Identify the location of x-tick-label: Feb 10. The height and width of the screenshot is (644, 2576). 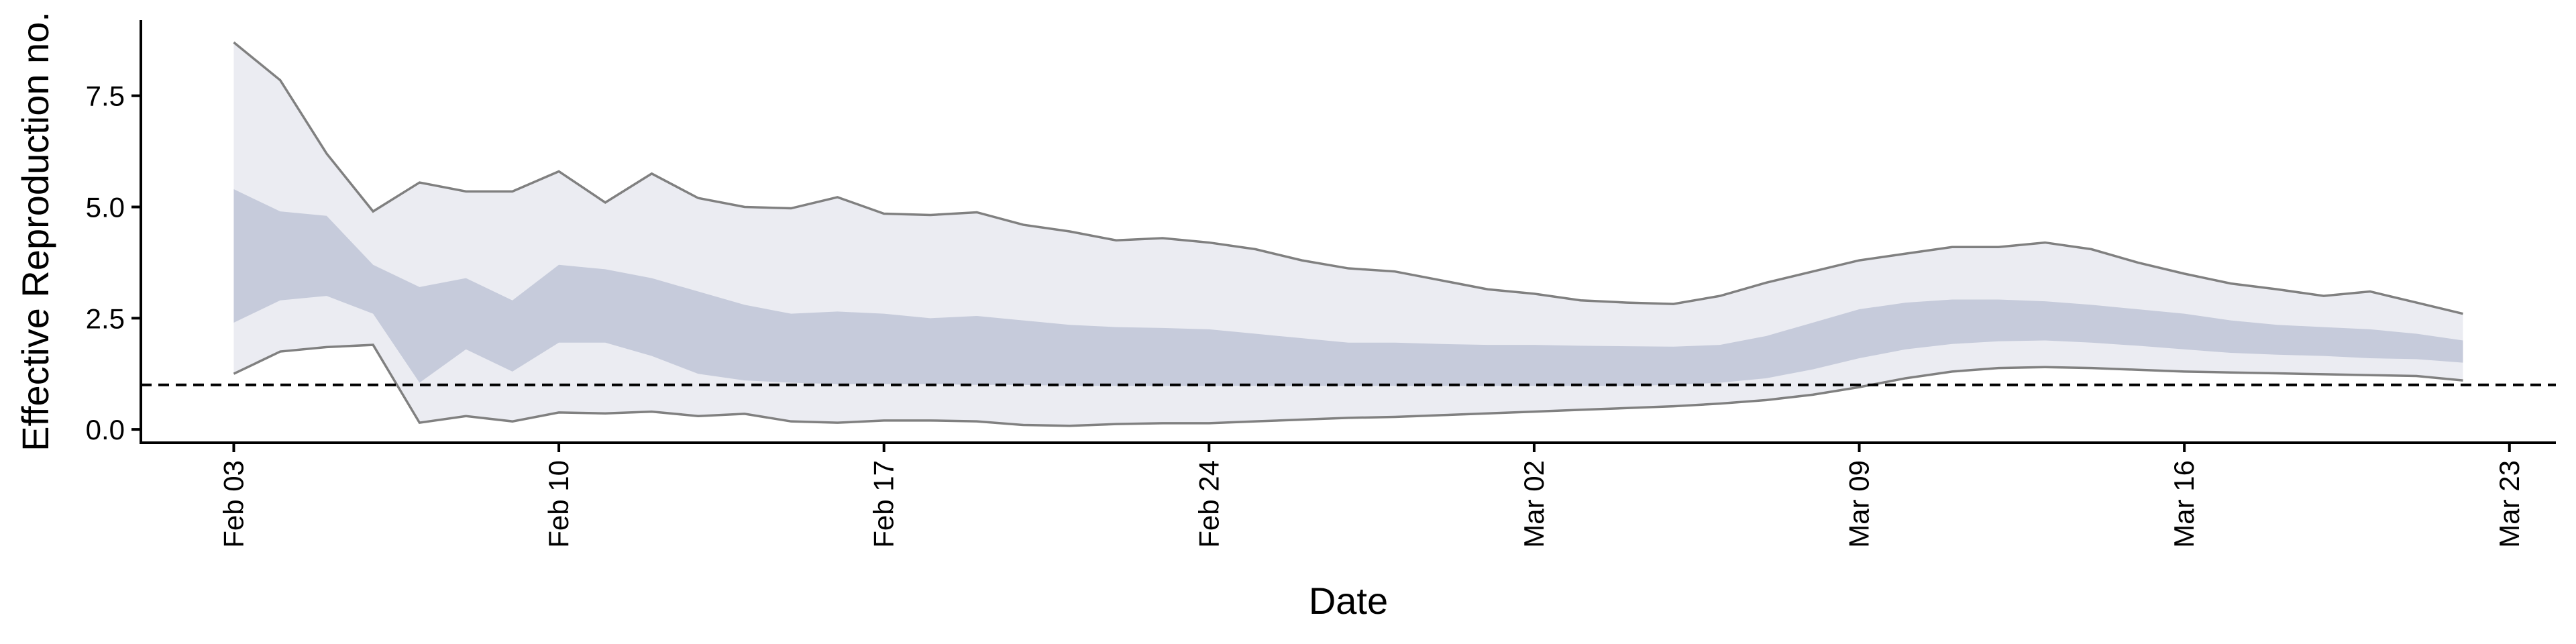
(558, 504).